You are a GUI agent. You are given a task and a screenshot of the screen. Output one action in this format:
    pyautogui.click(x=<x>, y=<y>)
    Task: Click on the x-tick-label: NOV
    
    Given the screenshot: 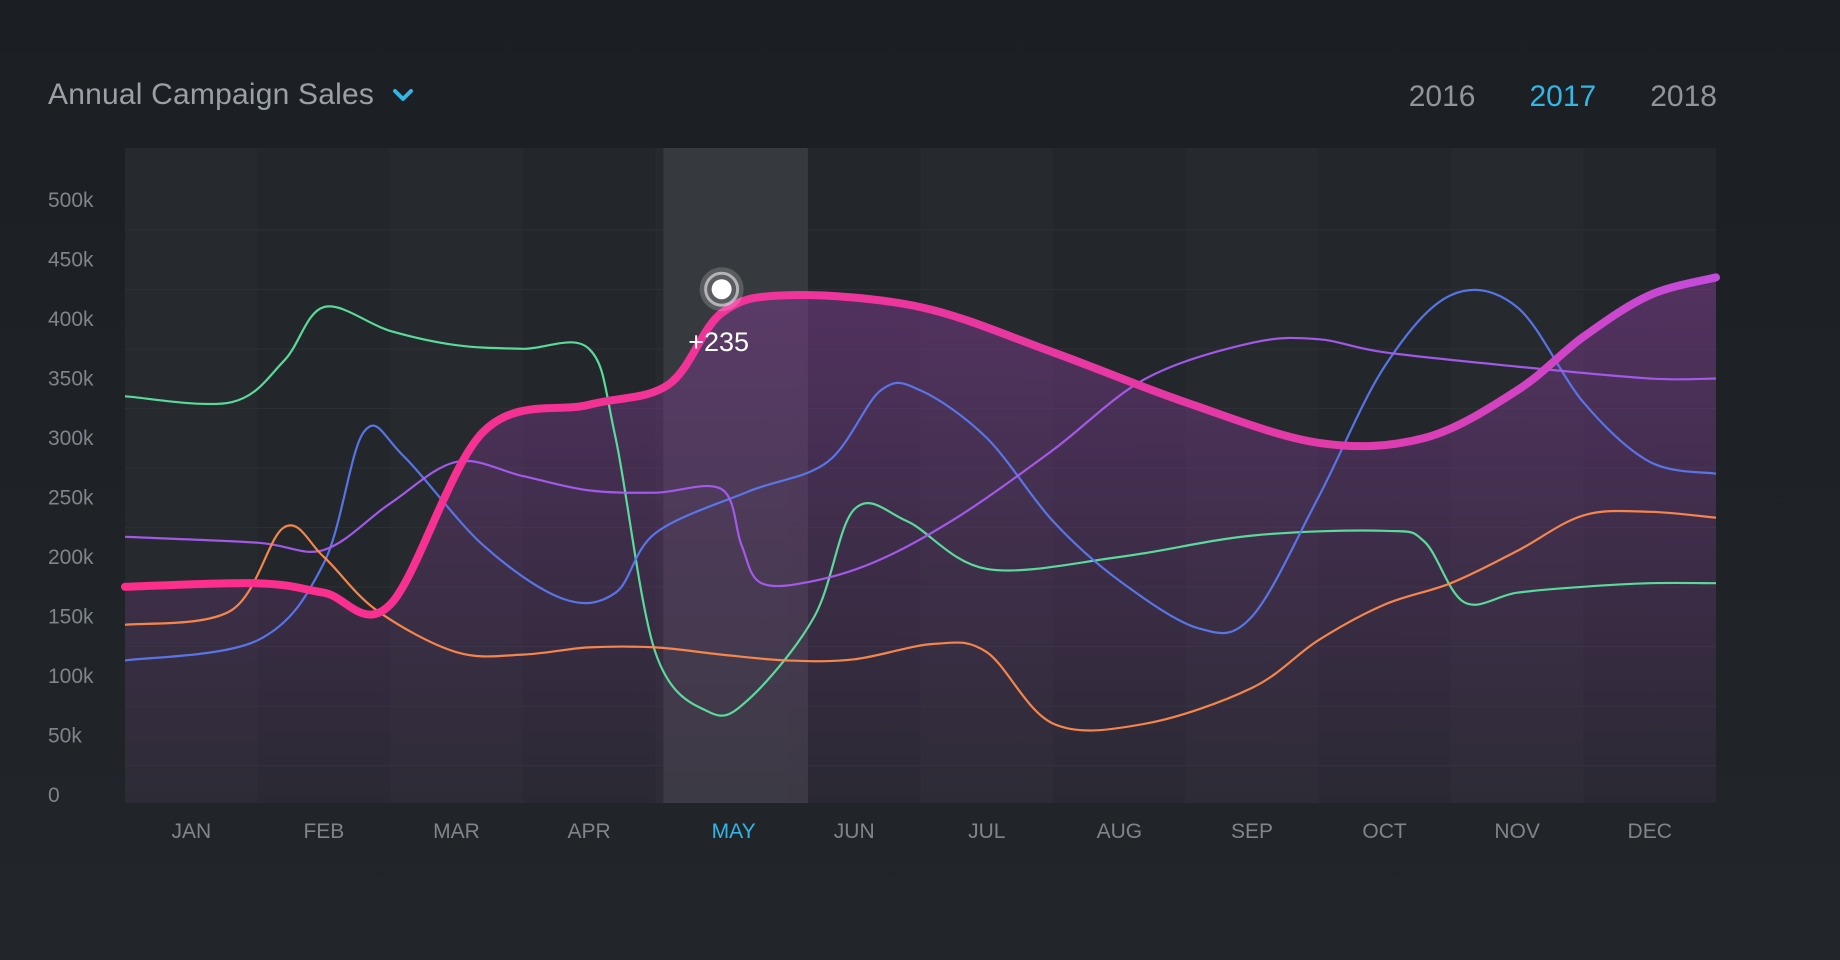 What is the action you would take?
    pyautogui.click(x=1517, y=831)
    